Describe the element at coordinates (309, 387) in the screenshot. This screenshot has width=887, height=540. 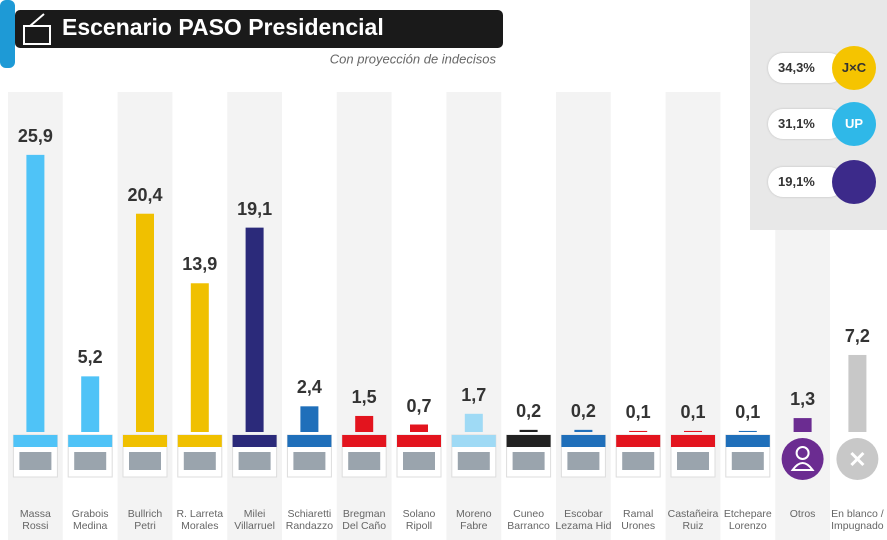
I see `value-label: 2,4` at that location.